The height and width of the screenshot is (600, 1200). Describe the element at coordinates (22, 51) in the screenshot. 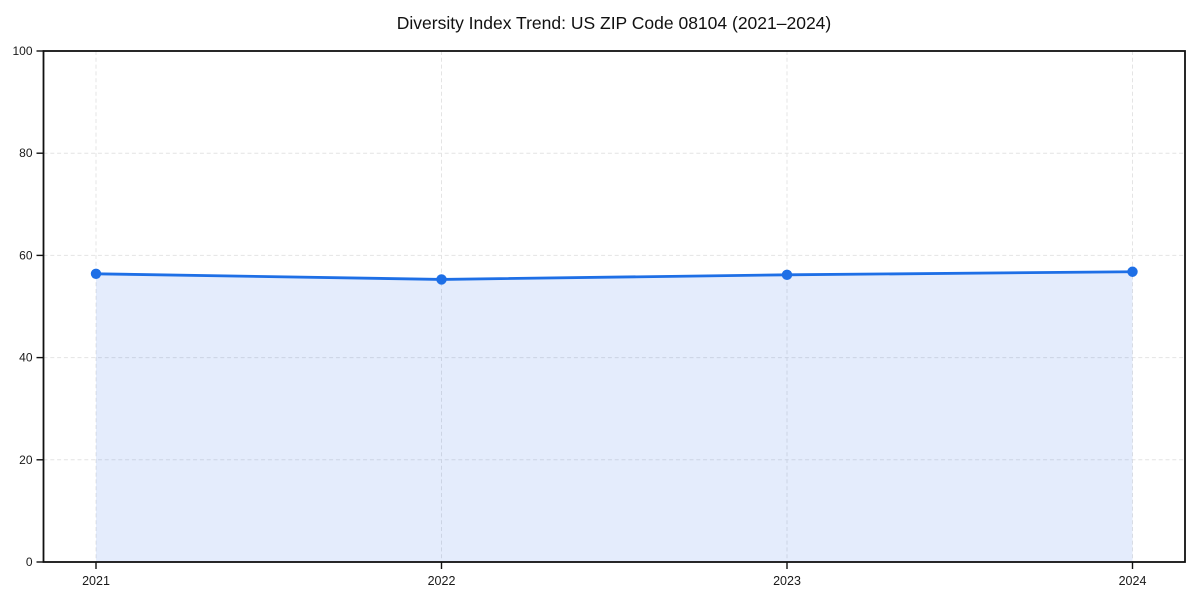

I see `y-tick-label: 100` at that location.